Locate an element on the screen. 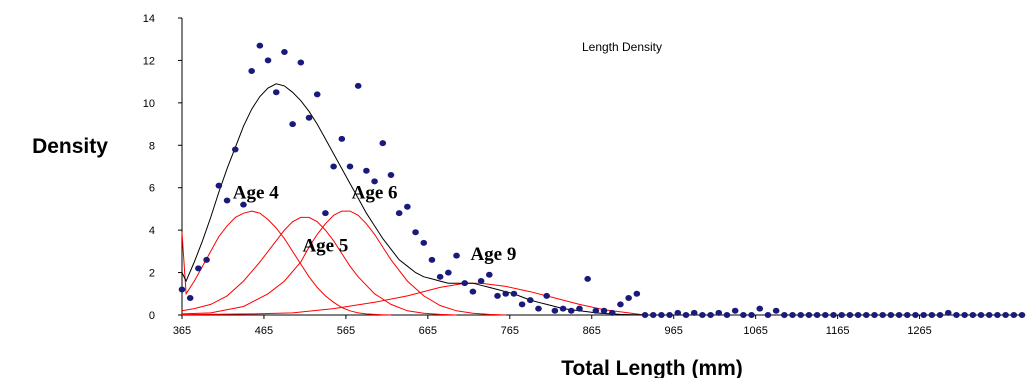  age-annotations: Age 4 Age 5 Age 6 Age 9 is located at coordinates (375, 223).